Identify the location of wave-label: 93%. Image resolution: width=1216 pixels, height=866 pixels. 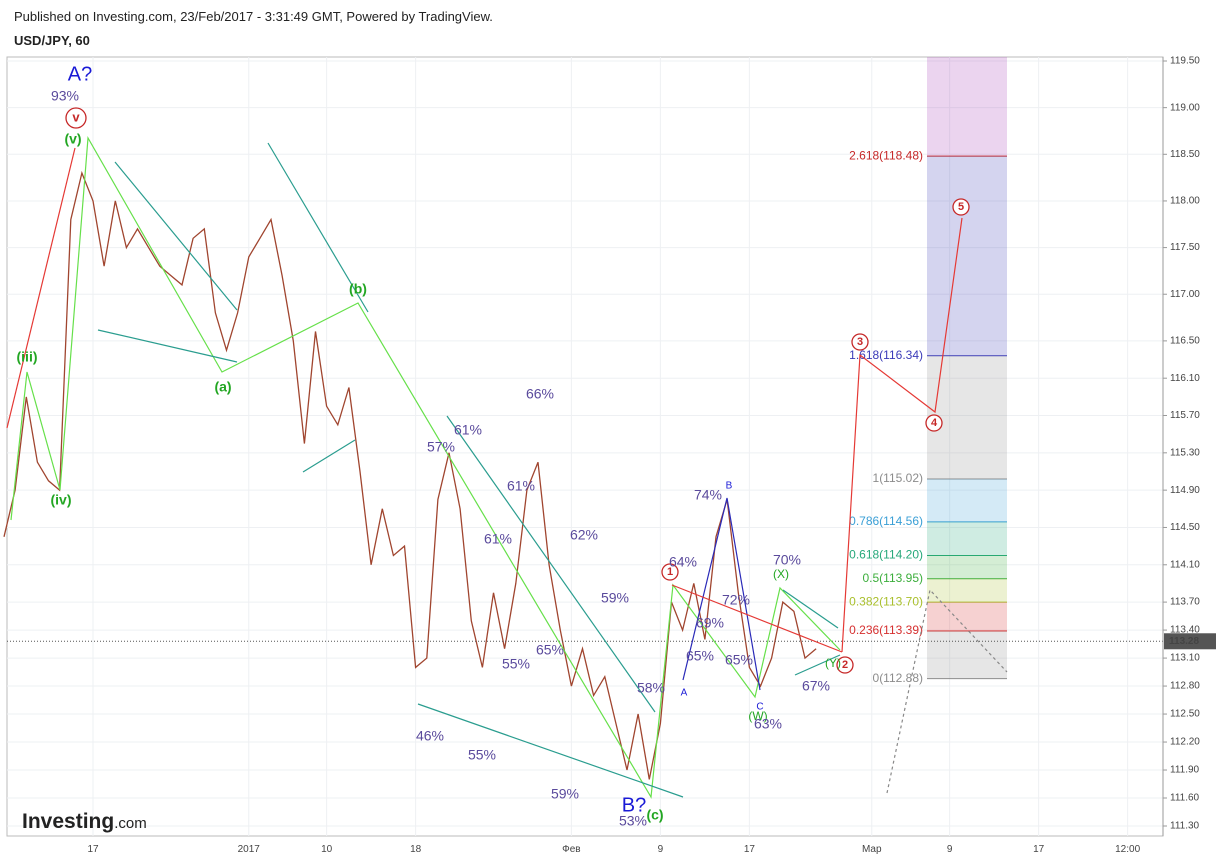
(65, 96).